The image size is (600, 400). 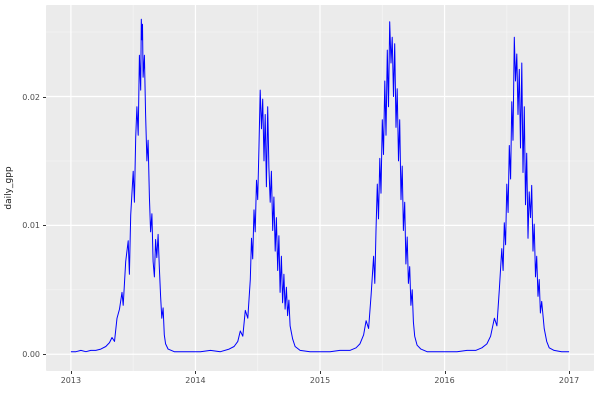 What do you see at coordinates (195, 380) in the screenshot?
I see `x-tick-label: 2014` at bounding box center [195, 380].